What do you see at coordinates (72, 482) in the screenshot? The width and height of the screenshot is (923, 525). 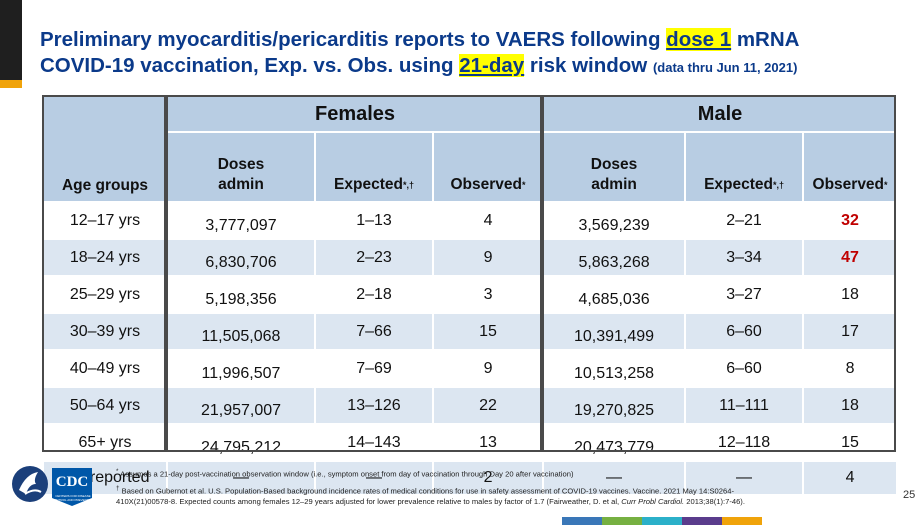 I see `cdc-logo-text: CDC` at bounding box center [72, 482].